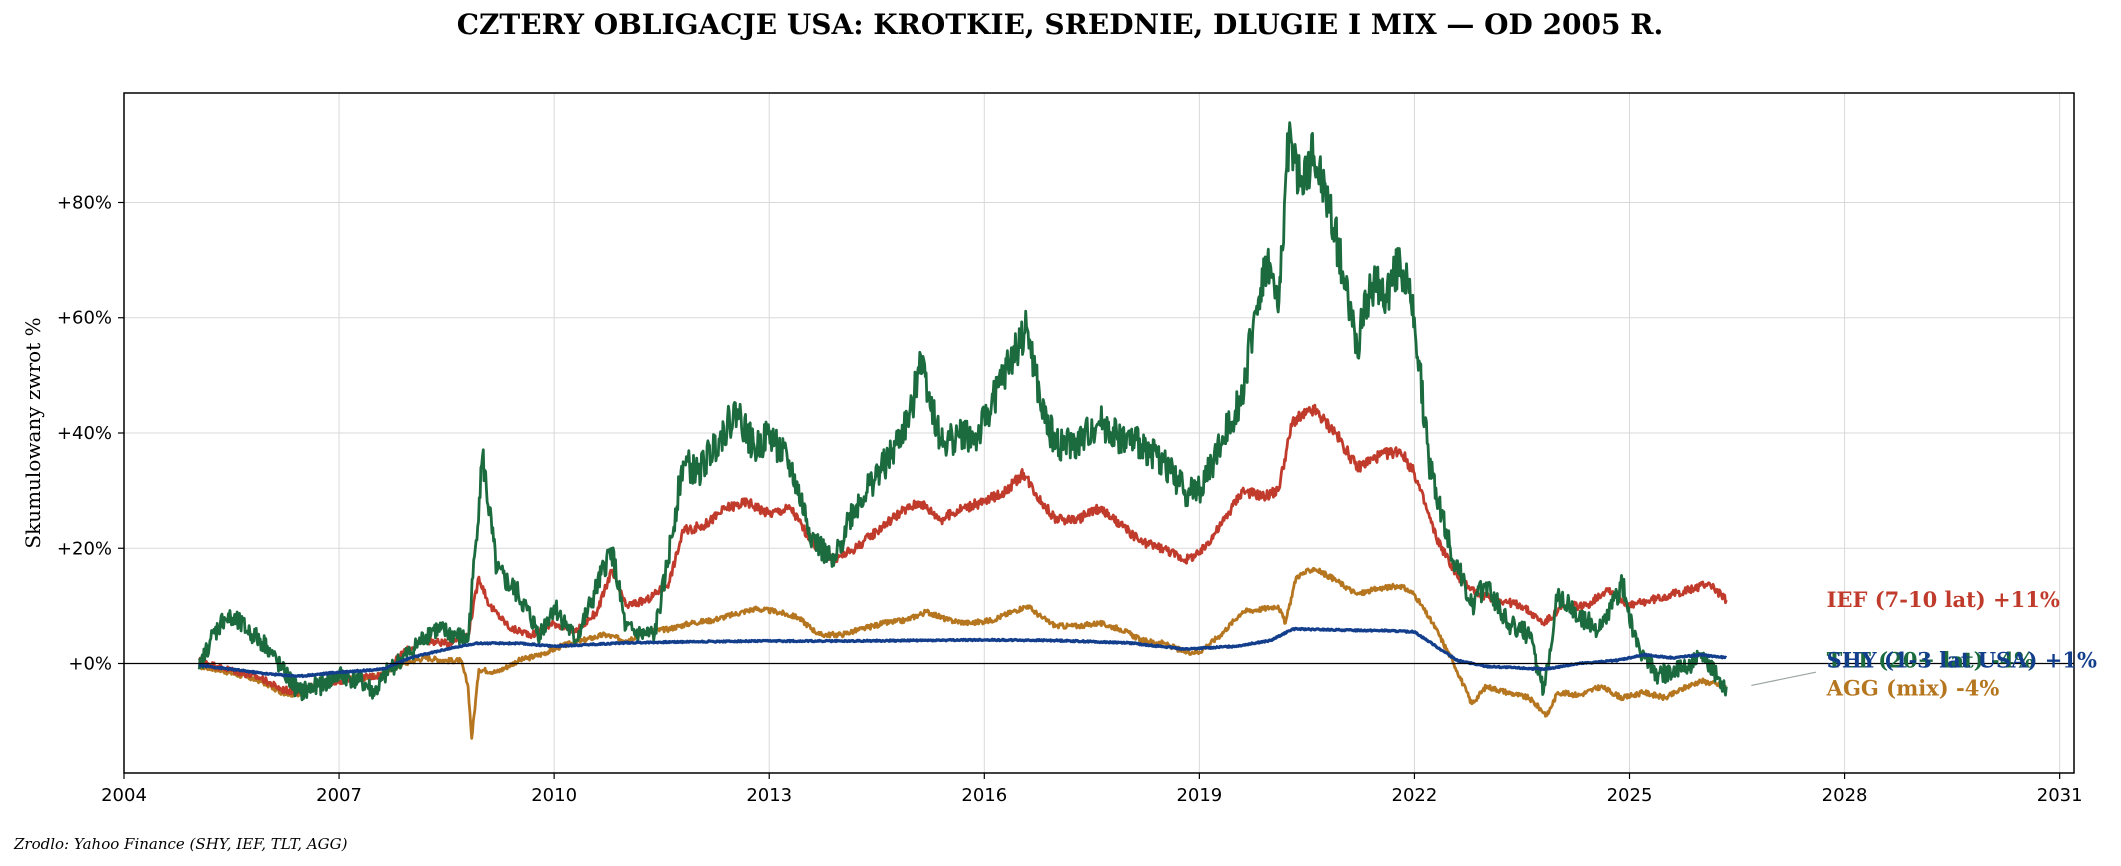  What do you see at coordinates (339, 795) in the screenshot?
I see `x-tick-label: 2007` at bounding box center [339, 795].